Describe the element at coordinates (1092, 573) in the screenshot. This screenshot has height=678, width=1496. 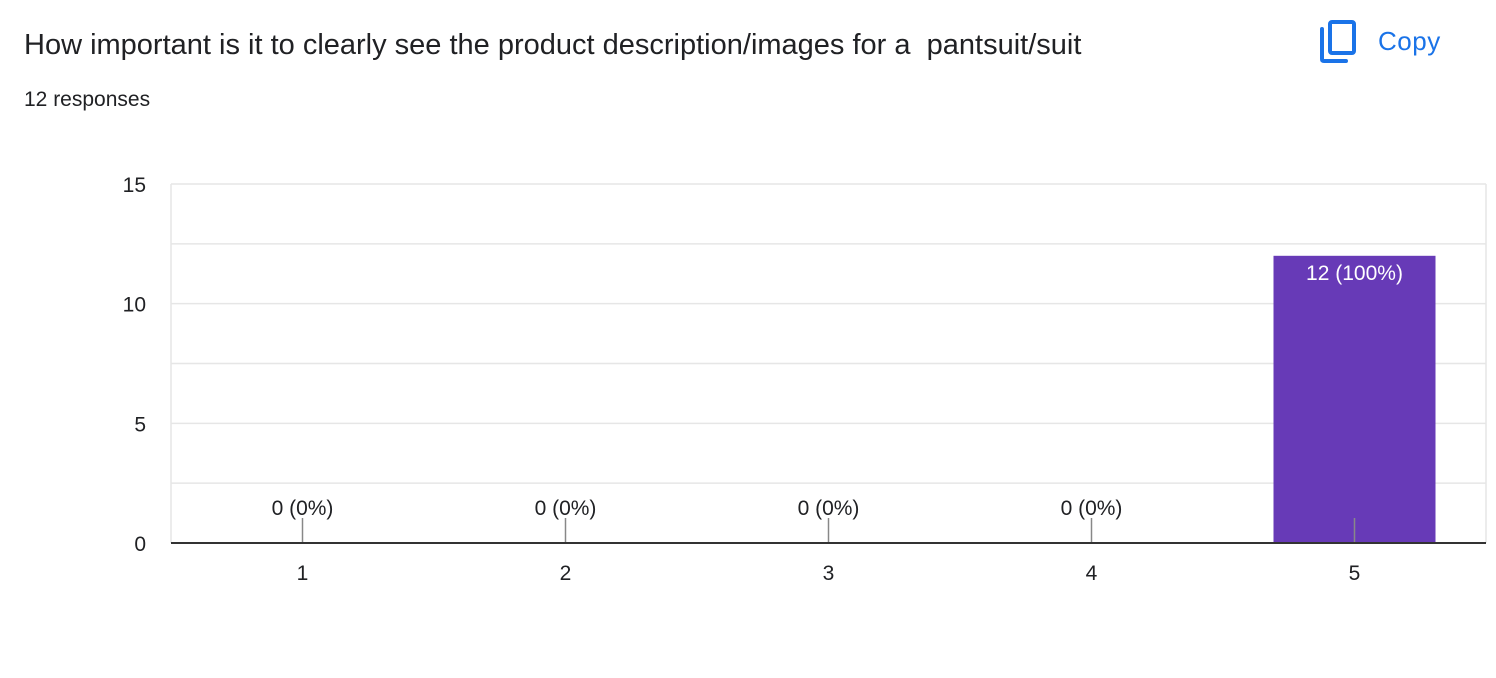
I see `x-tick-label: 4` at that location.